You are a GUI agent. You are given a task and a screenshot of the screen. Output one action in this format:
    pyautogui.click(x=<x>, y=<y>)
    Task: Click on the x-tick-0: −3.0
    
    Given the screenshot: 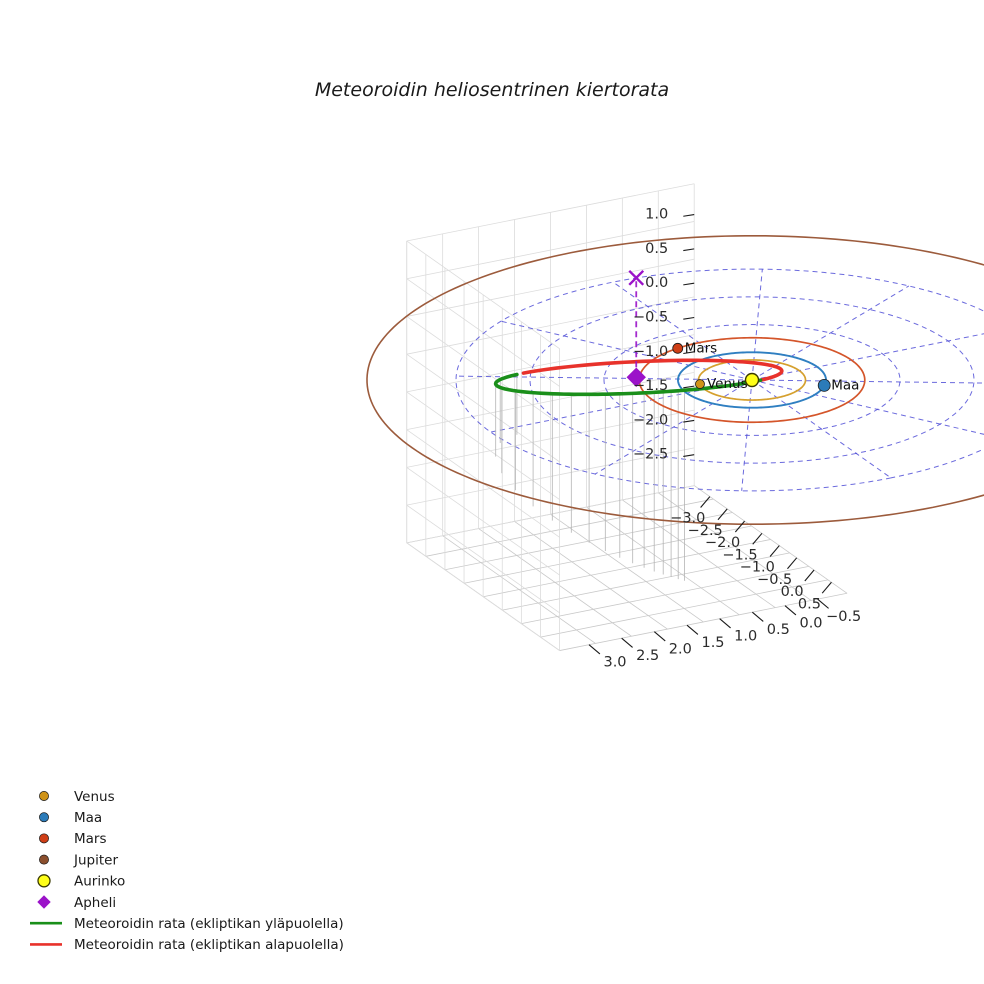 What is the action you would take?
    pyautogui.click(x=687, y=519)
    